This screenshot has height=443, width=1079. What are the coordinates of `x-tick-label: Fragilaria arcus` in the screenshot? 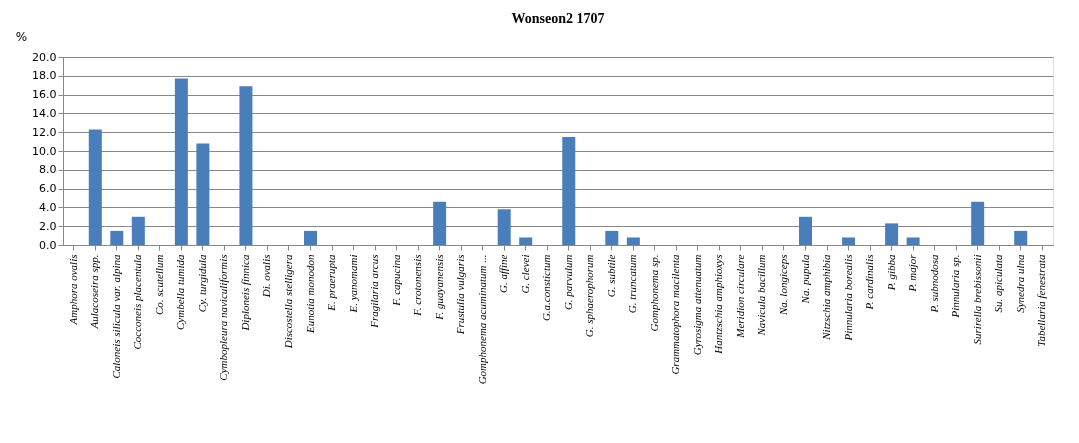 It's located at (374, 291).